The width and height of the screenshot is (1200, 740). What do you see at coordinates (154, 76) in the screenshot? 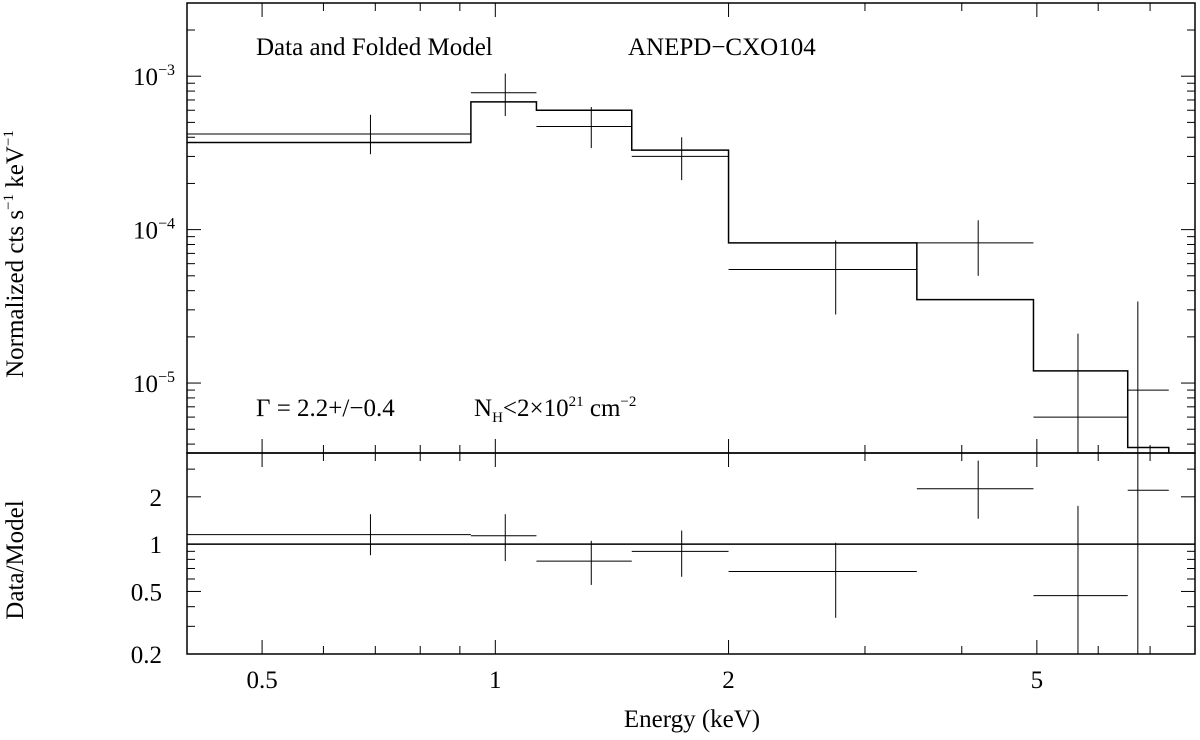
I see `y-tick-label: 10⁻³` at bounding box center [154, 76].